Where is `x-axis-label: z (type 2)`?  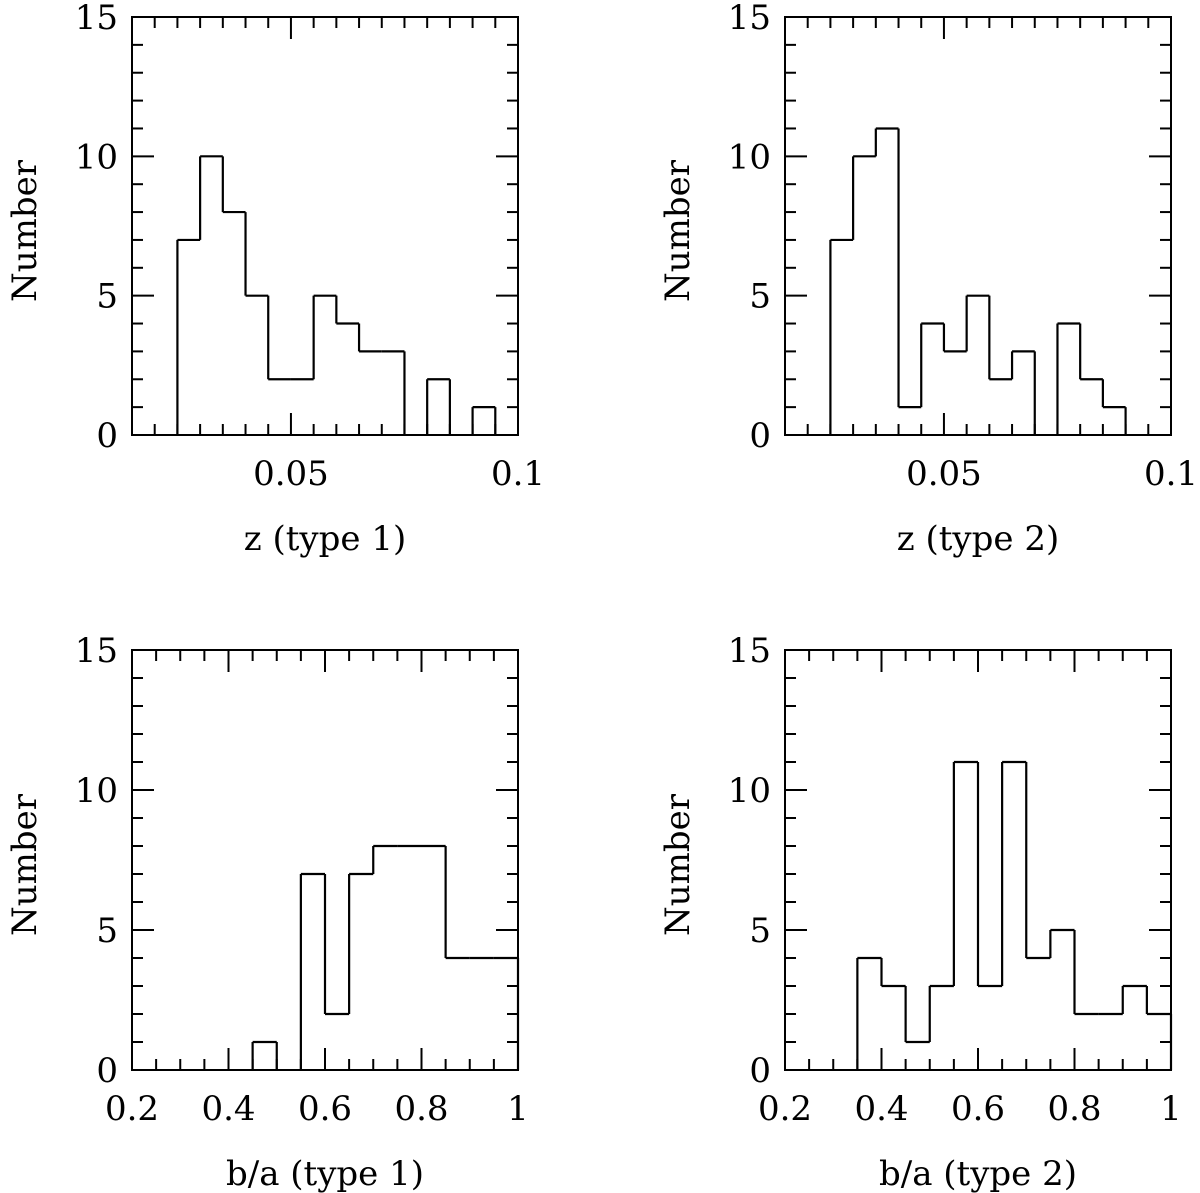 x-axis-label: z (type 2) is located at coordinates (978, 539).